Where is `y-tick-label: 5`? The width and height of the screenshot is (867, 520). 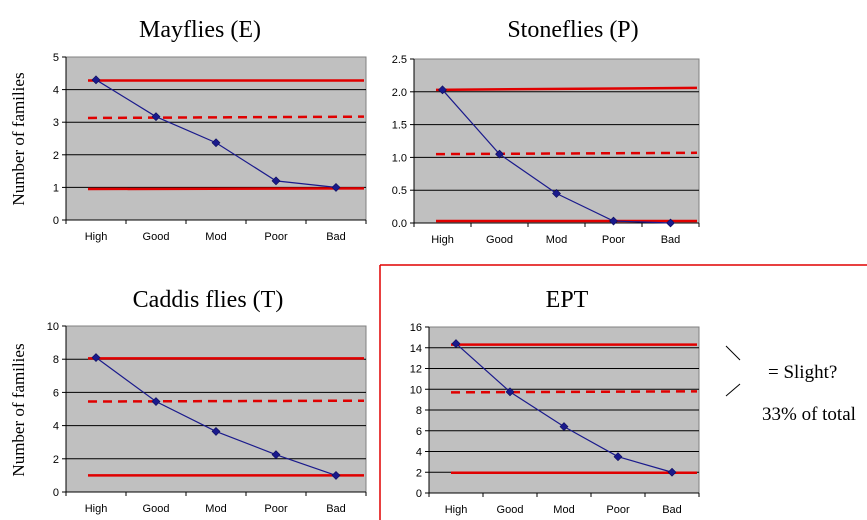 y-tick-label: 5 is located at coordinates (56, 58).